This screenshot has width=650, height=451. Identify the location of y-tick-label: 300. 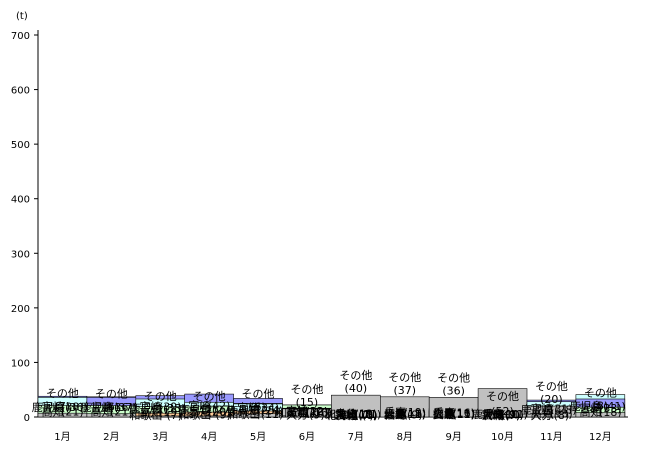
(20, 254).